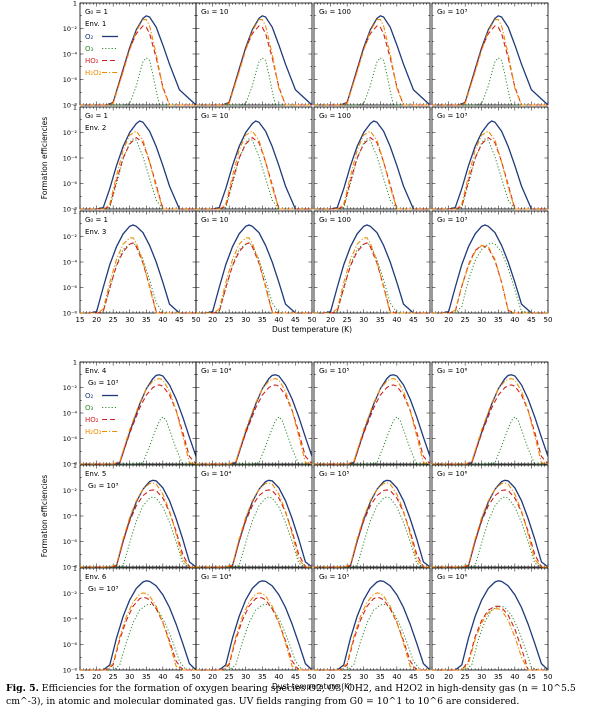  What do you see at coordinates (95, 24) in the screenshot?
I see `env-label: Env. 1` at bounding box center [95, 24].